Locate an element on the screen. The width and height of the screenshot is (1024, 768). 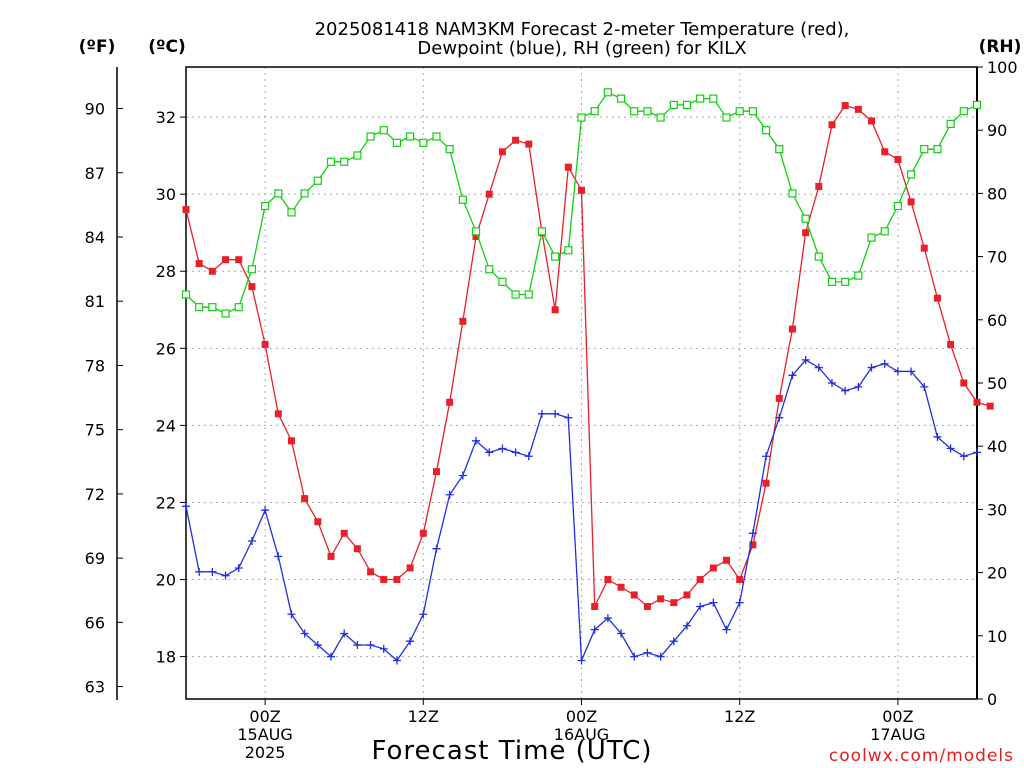
rh-tick-label-4: 40 is located at coordinates (997, 446).